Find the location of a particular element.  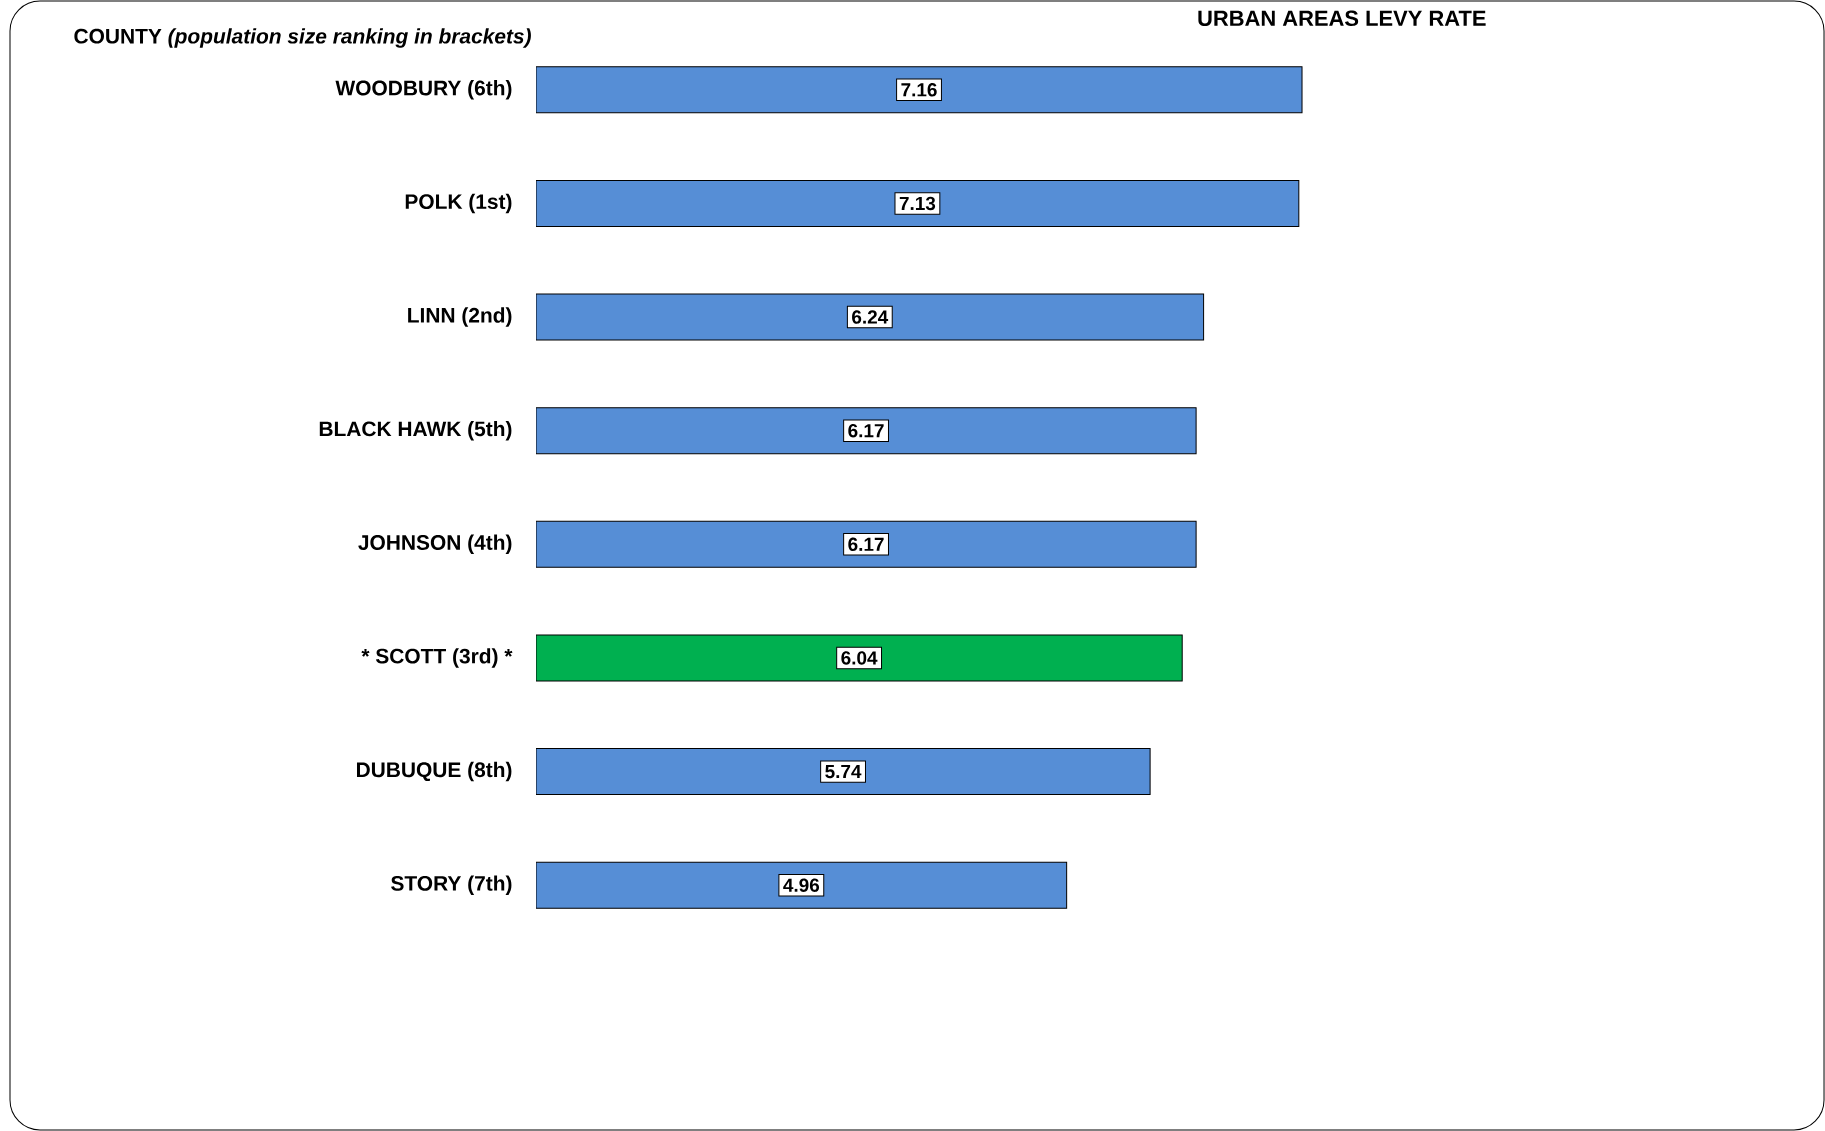

y-tick-label: LINN (2nd) is located at coordinates (460, 317).